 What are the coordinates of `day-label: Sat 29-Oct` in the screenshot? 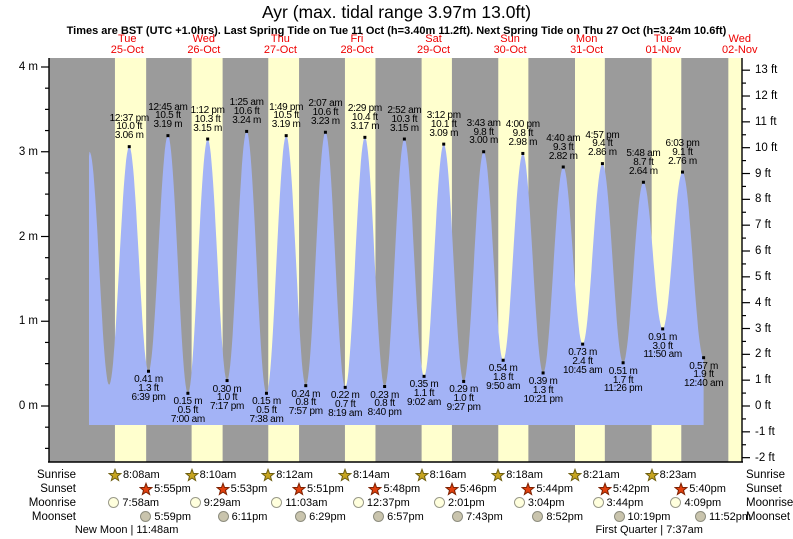 It's located at (434, 44).